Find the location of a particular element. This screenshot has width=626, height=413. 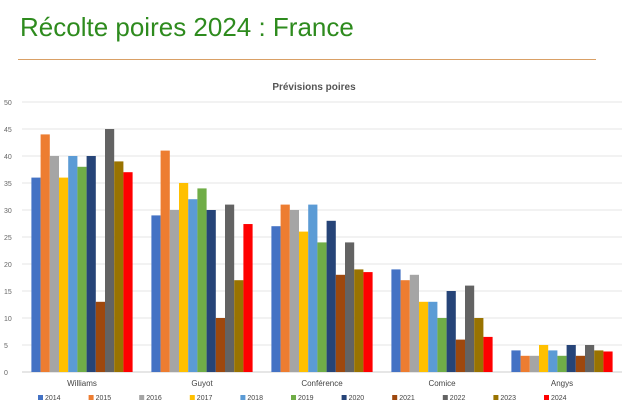

legend-swatch-2023 is located at coordinates (496, 397).